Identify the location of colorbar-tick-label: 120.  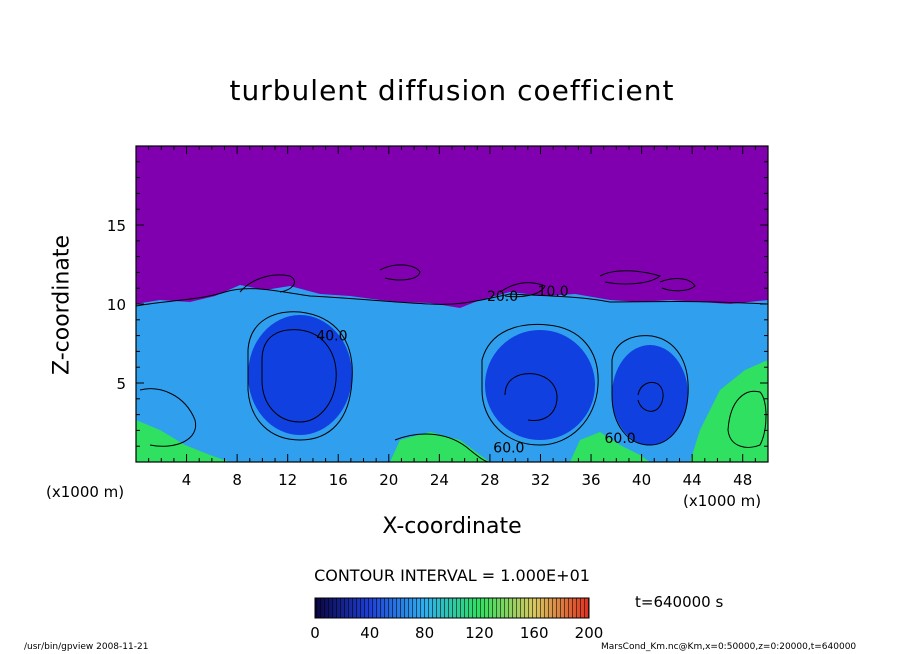
(479, 633).